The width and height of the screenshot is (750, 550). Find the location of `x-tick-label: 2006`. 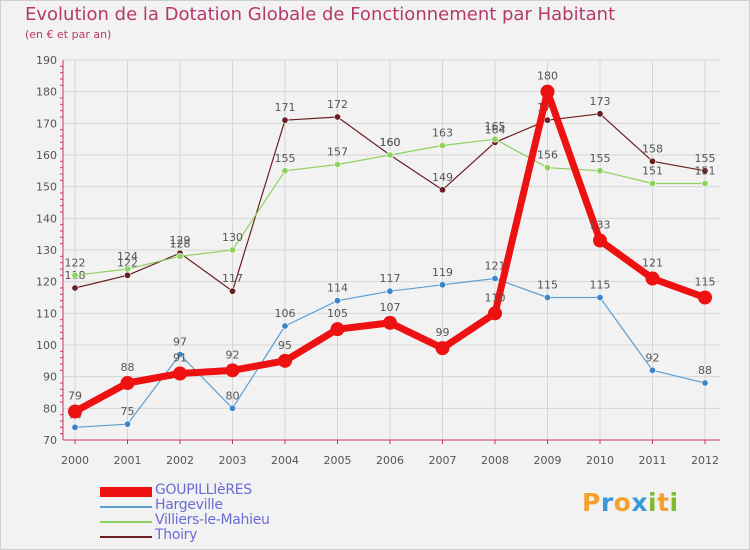

x-tick-label: 2006 is located at coordinates (390, 460).